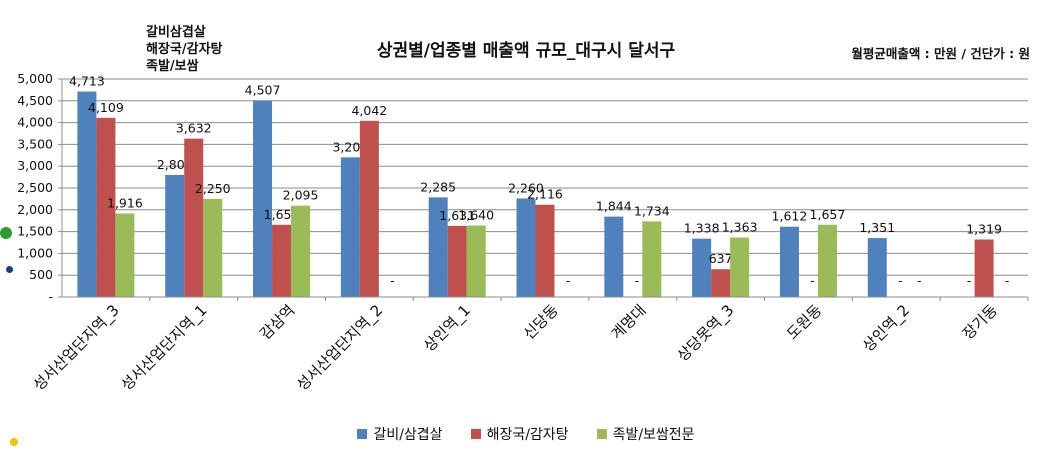 The height and width of the screenshot is (449, 1052). Describe the element at coordinates (653, 435) in the screenshot. I see `legend-label: 족발/보쌈전문` at that location.